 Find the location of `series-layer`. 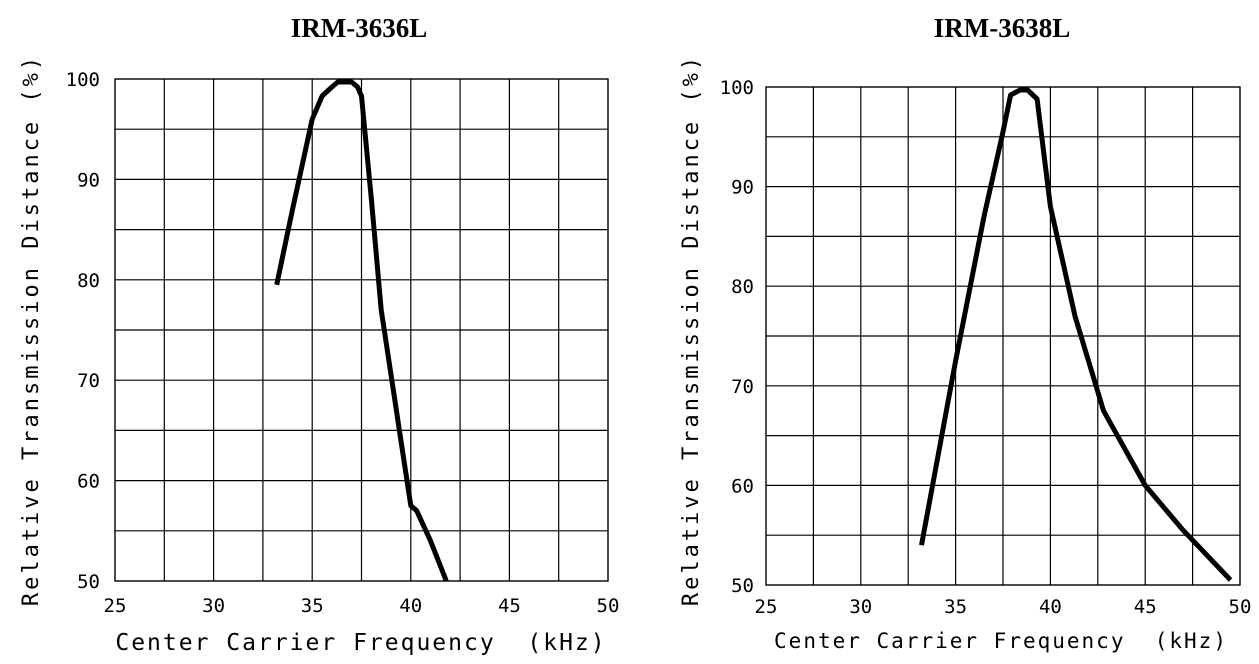

series-layer is located at coordinates (361, 330).